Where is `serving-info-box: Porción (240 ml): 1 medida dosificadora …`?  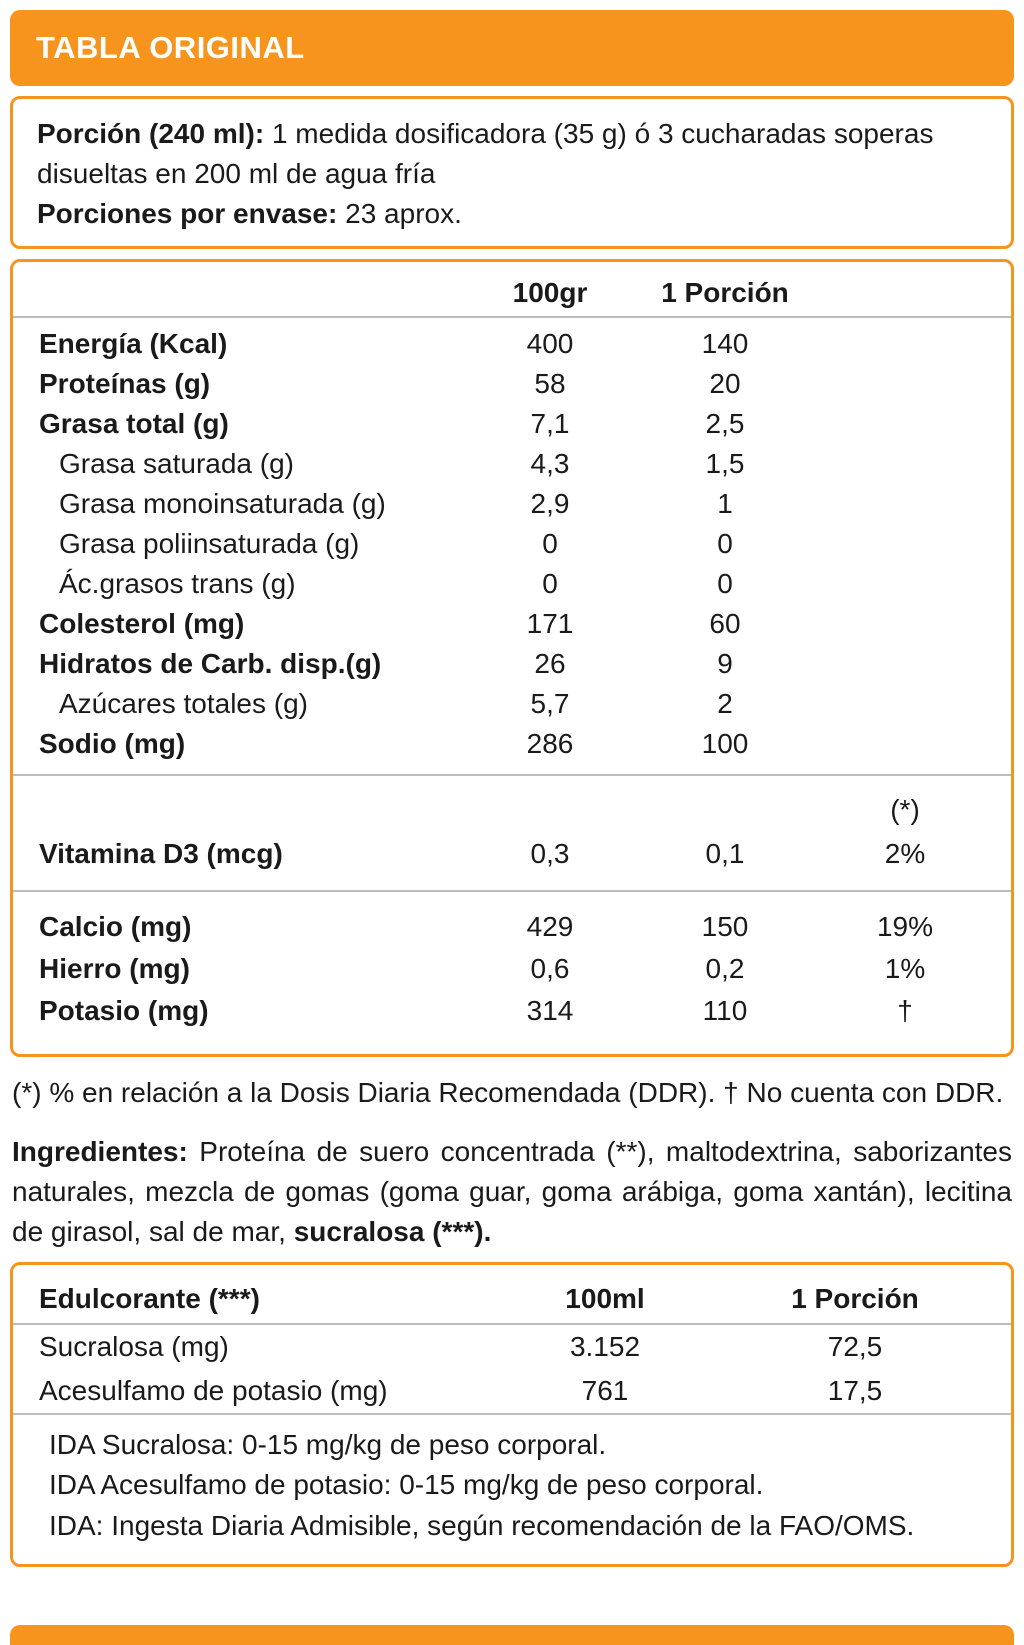
serving-info-box: Porción (240 ml): 1 medida dosificadora … is located at coordinates (512, 173).